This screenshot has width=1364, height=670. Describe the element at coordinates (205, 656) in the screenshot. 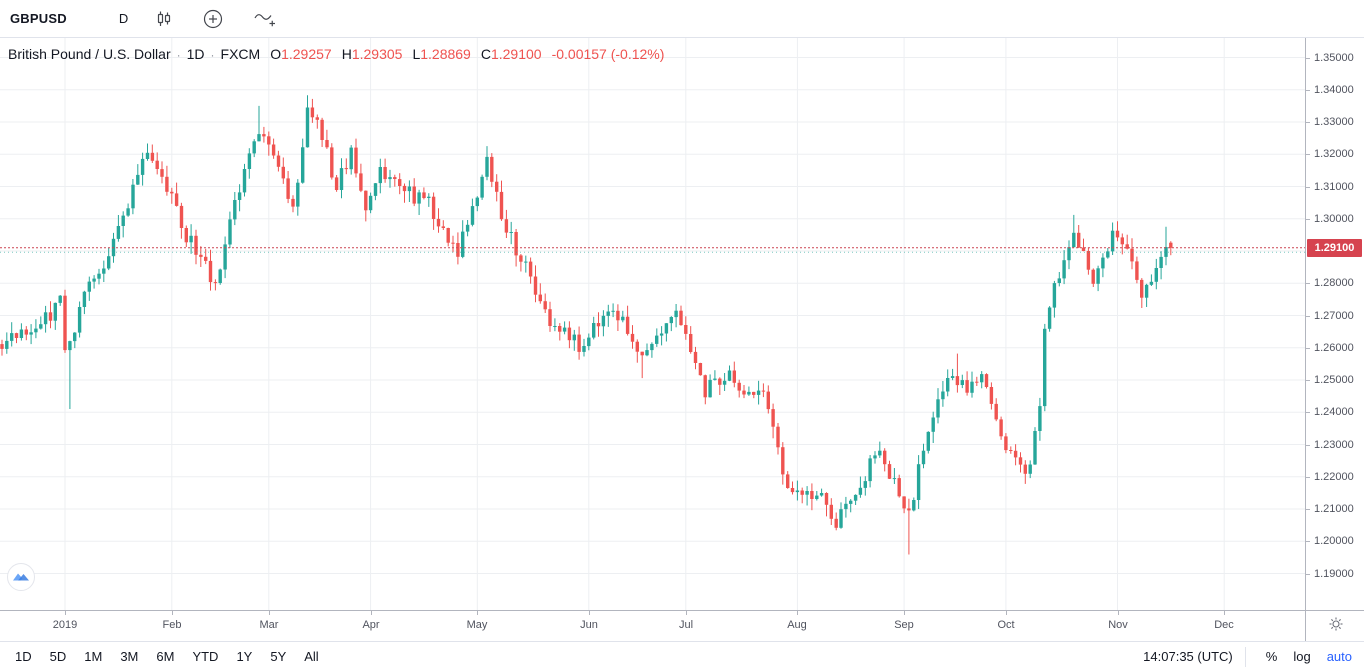

I see `range-button-ytd: YTD` at that location.